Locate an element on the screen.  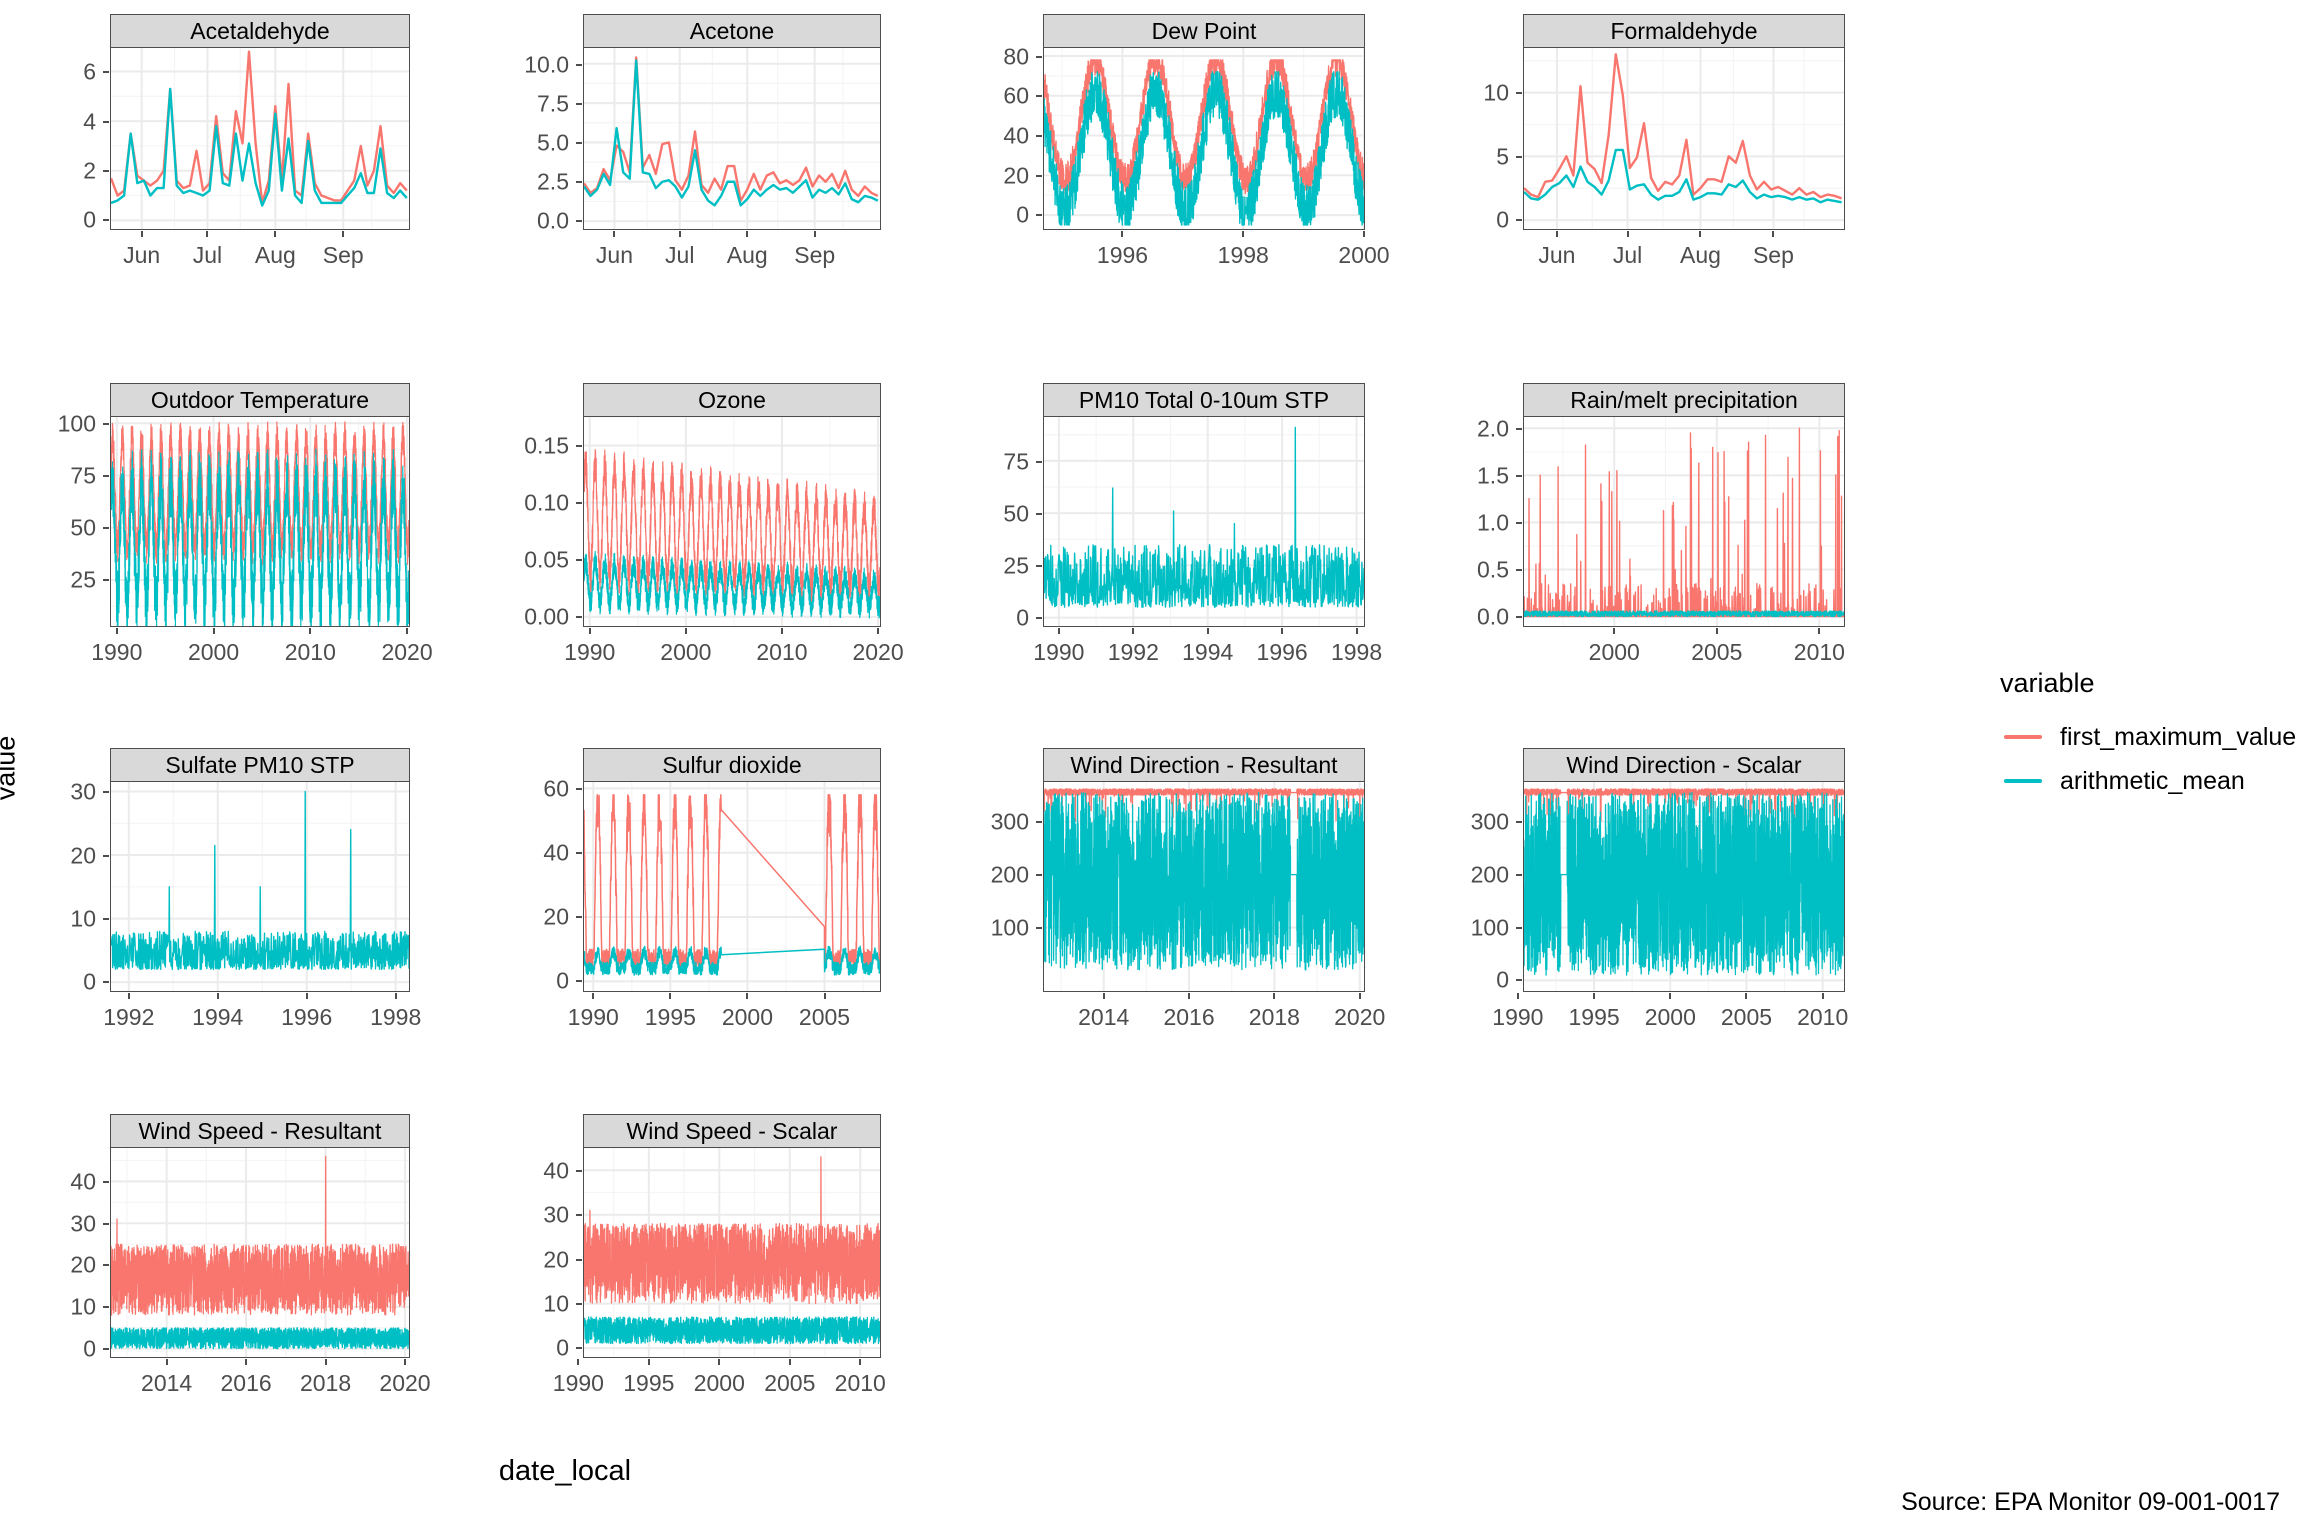
facet-panel-wind-direction-scalar: Wind Direction - Scalar is located at coordinates (1684, 870).